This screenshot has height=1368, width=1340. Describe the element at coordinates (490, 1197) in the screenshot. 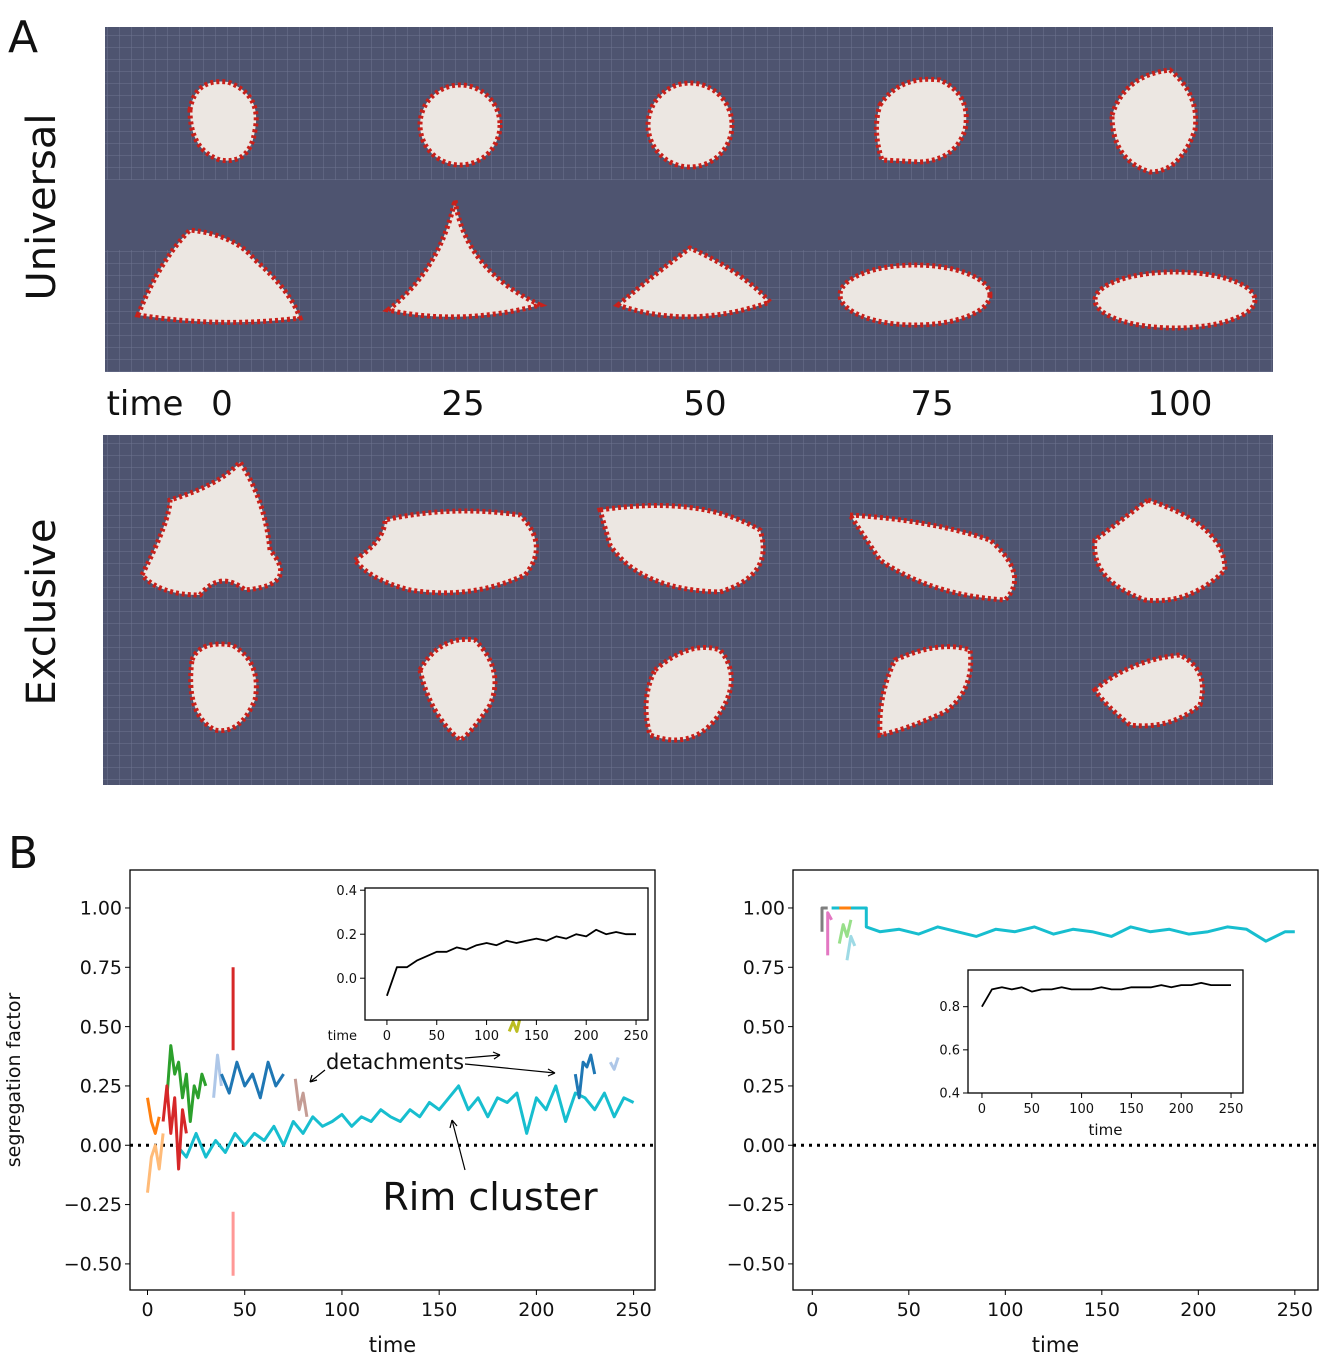

I see `annotation: Rim cluster` at that location.